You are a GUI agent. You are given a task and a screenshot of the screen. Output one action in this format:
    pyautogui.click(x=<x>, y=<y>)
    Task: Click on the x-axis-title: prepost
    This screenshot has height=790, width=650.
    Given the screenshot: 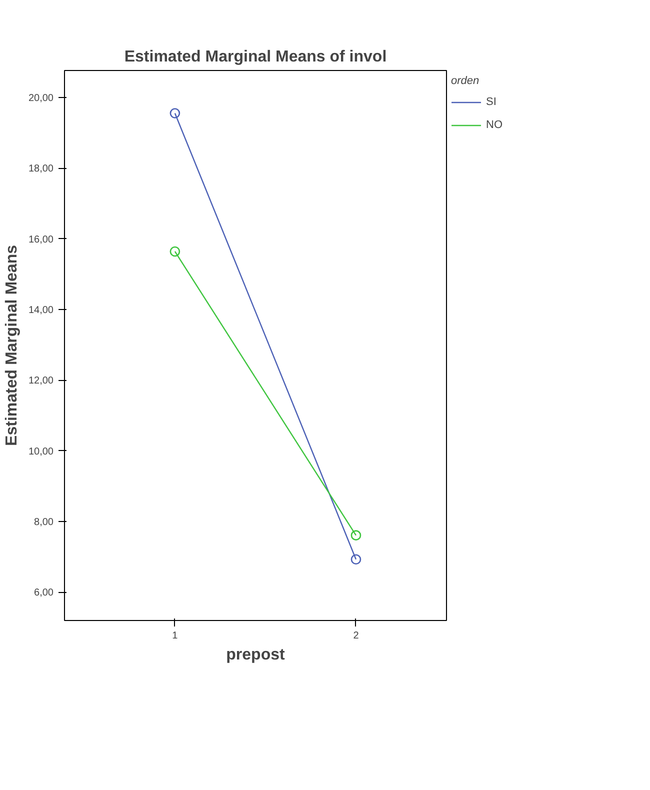 What is the action you would take?
    pyautogui.click(x=256, y=655)
    